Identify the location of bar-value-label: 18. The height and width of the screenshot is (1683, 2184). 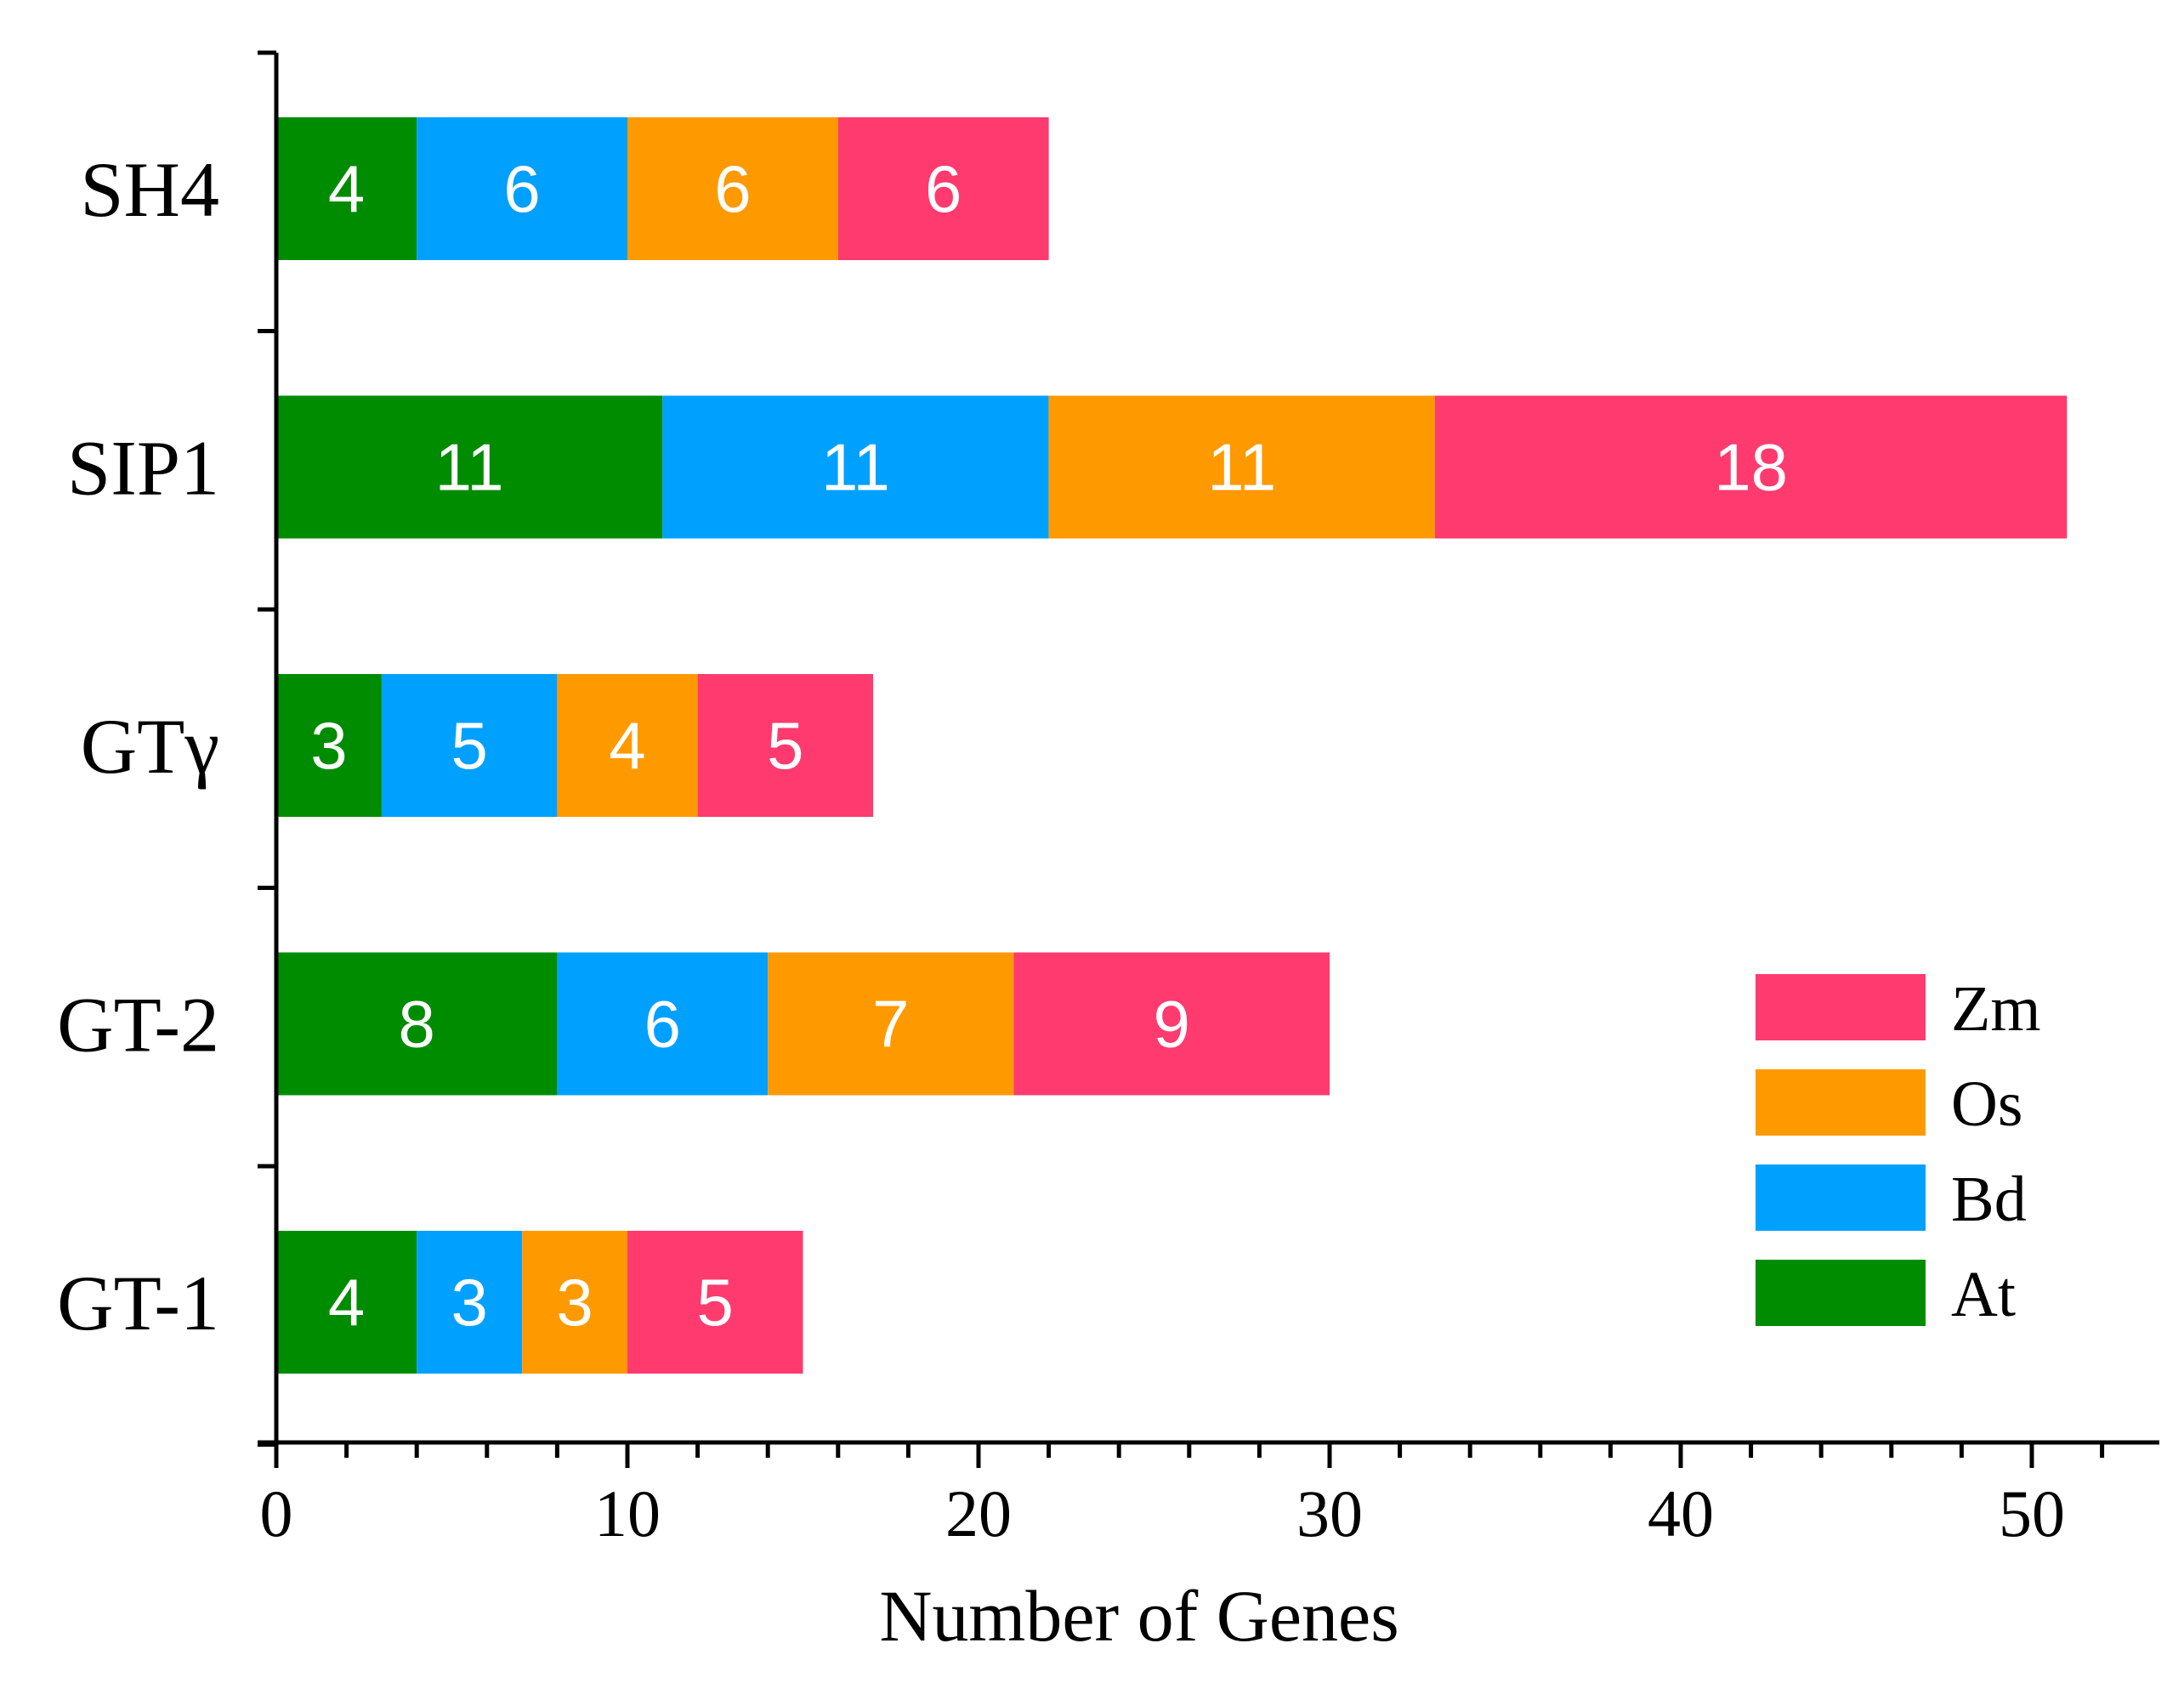
(1751, 467).